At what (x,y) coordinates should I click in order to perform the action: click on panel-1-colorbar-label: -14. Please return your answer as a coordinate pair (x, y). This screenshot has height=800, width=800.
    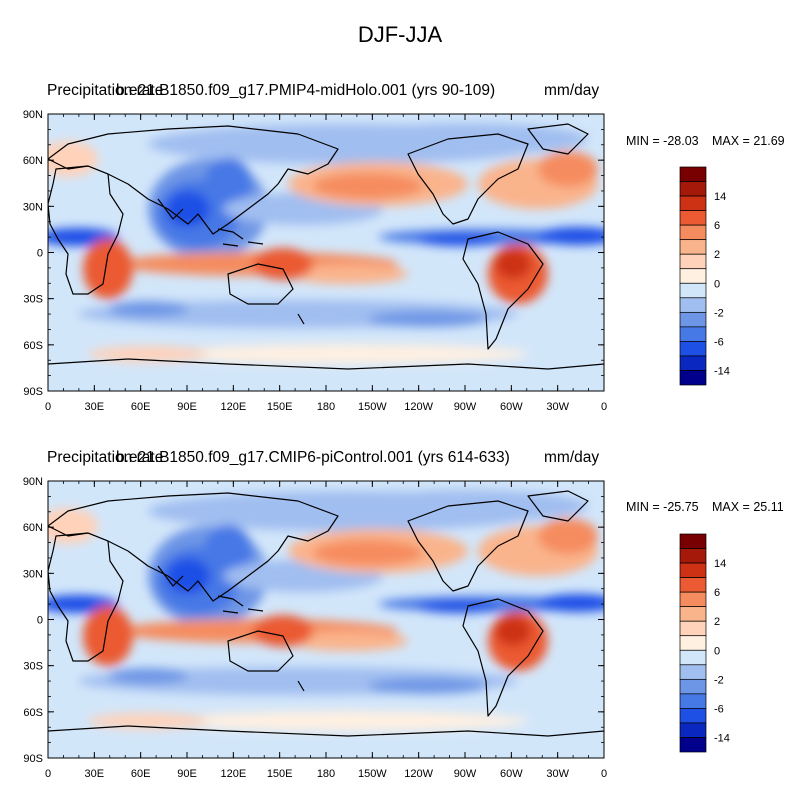
    Looking at the image, I should click on (722, 371).